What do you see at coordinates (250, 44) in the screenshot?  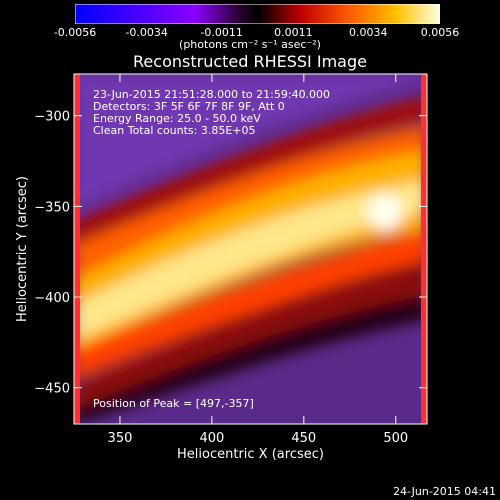 I see `colorbar-units: (photons cm⁻² s⁻¹ asec⁻²)` at bounding box center [250, 44].